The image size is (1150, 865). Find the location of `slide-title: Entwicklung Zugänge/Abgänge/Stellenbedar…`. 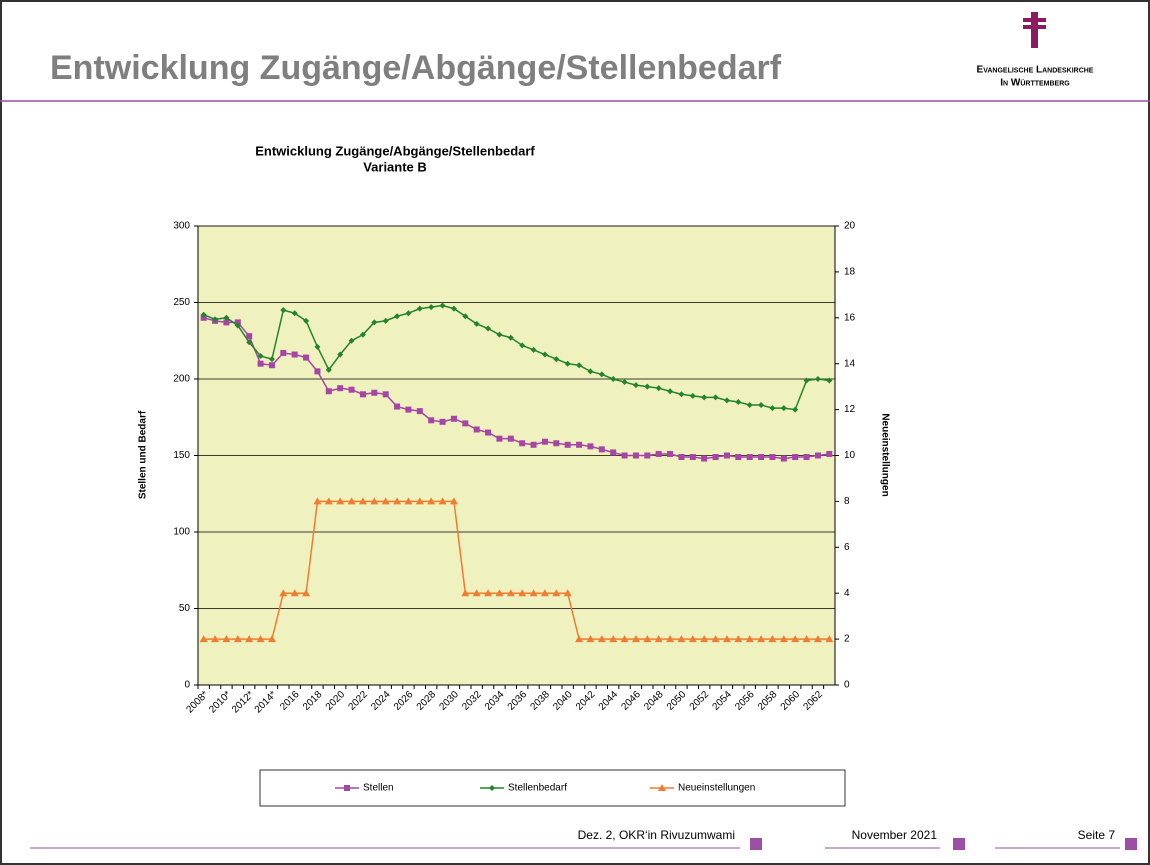

slide-title: Entwicklung Zugänge/Abgänge/Stellenbedar… is located at coordinates (416, 68).